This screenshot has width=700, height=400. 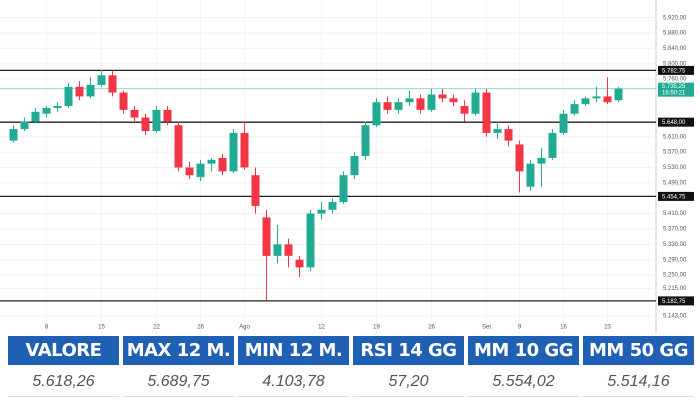 What do you see at coordinates (675, 230) in the screenshot?
I see `y-tick-label: 5.370,00` at bounding box center [675, 230].